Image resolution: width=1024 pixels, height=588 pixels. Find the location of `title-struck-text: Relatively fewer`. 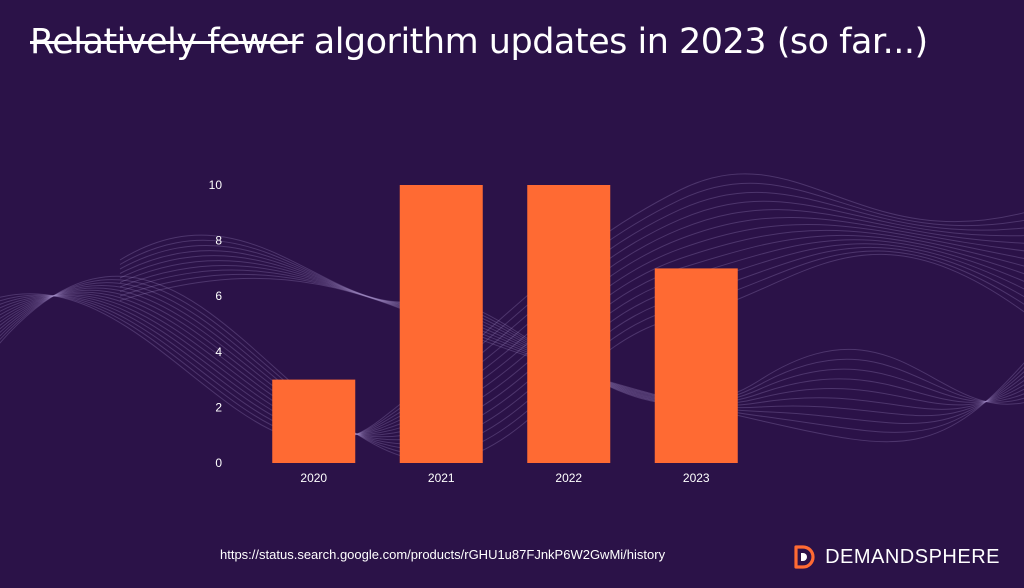

title-struck-text: Relatively fewer is located at coordinates (167, 42).